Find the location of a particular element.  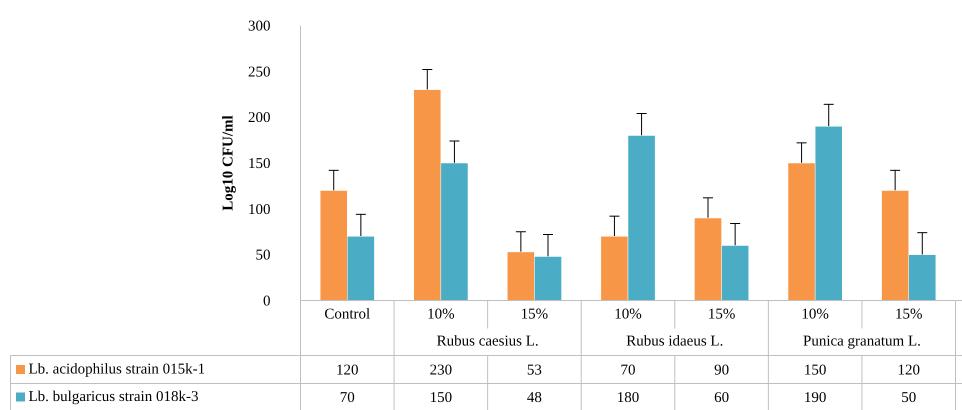

data-label: 180 is located at coordinates (628, 398).